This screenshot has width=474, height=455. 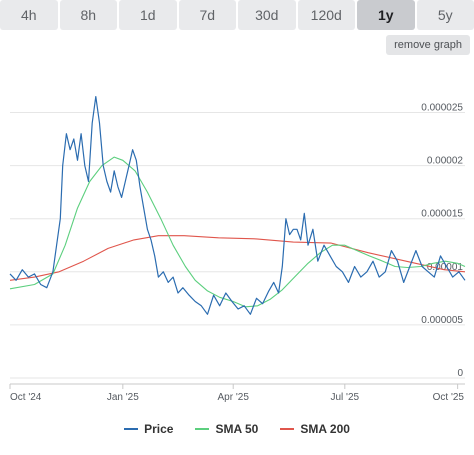 I want to click on y-tick-label: 0.000005, so click(x=442, y=320).